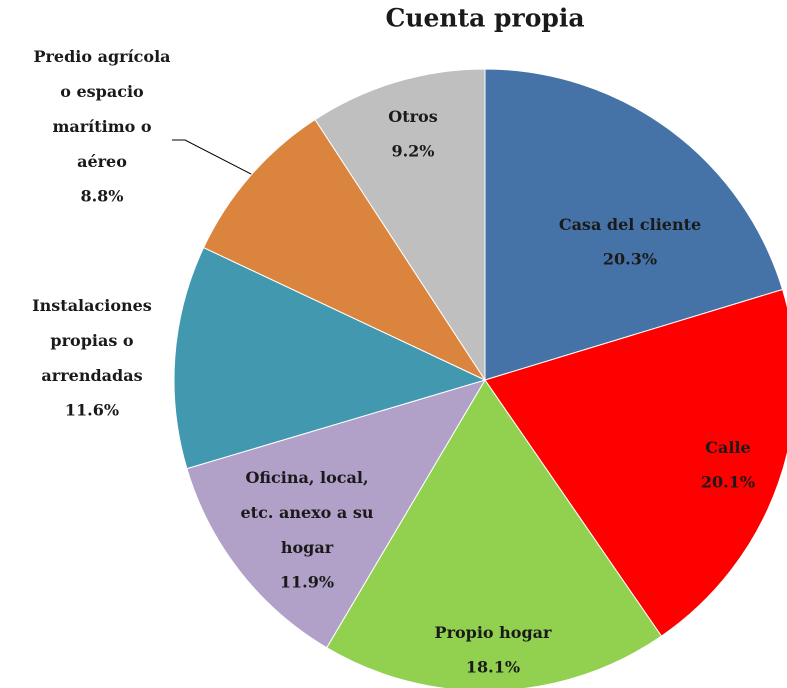 The image size is (787, 688). I want to click on label-line: Calle, so click(727, 447).